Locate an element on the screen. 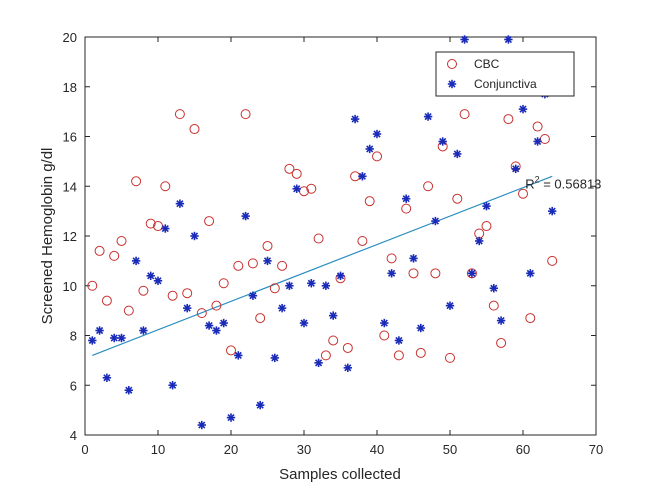  y-tick-label: 14 is located at coordinates (70, 186).